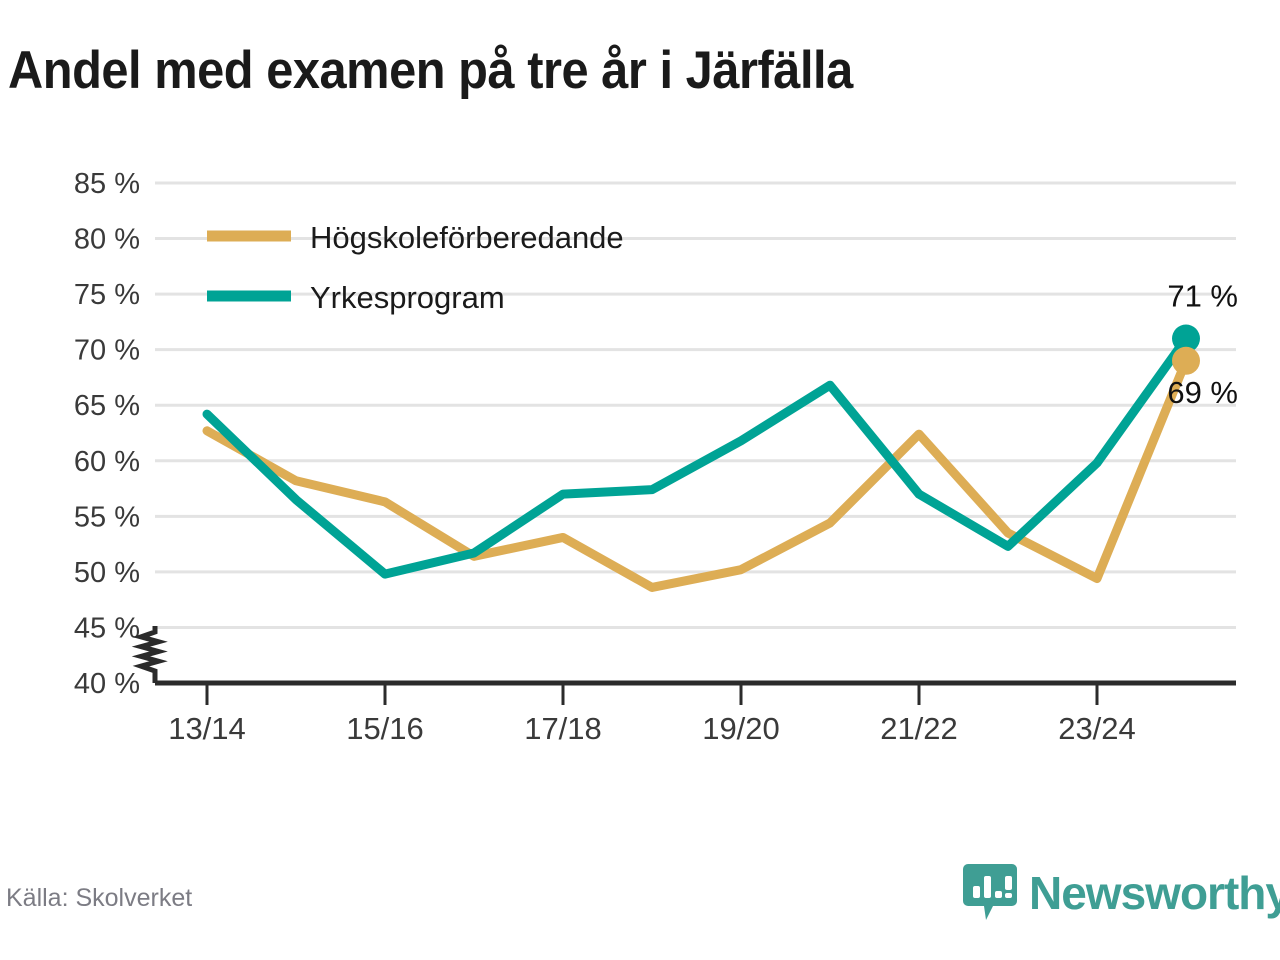  What do you see at coordinates (385, 728) in the screenshot?
I see `x-tick-label: 15/16` at bounding box center [385, 728].